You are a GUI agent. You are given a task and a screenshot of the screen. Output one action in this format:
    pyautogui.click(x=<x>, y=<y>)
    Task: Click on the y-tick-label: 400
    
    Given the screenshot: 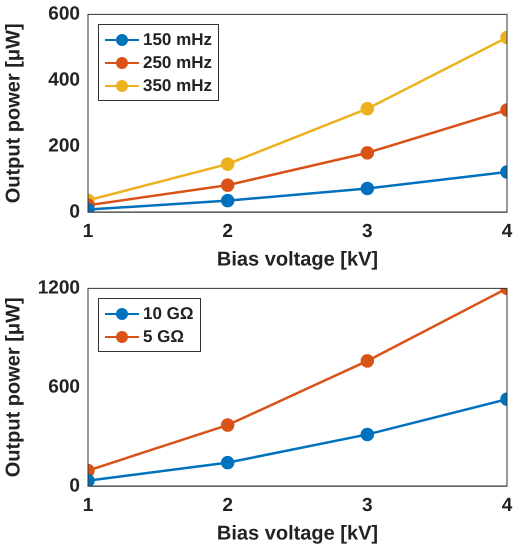 What is the action you would take?
    pyautogui.click(x=64, y=80)
    